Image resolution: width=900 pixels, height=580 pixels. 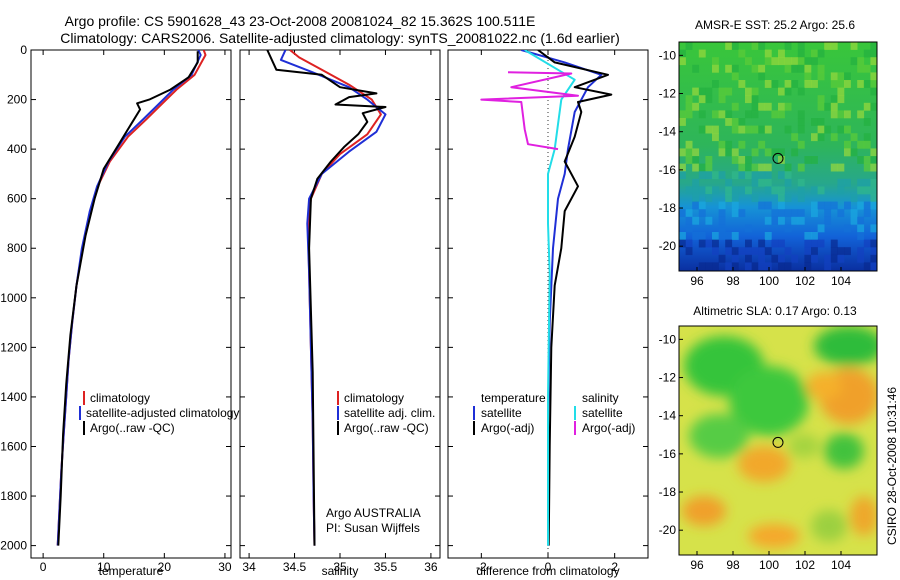 What do you see at coordinates (668, 208) in the screenshot?
I see `map-y-tick-label: -18` at bounding box center [668, 208].